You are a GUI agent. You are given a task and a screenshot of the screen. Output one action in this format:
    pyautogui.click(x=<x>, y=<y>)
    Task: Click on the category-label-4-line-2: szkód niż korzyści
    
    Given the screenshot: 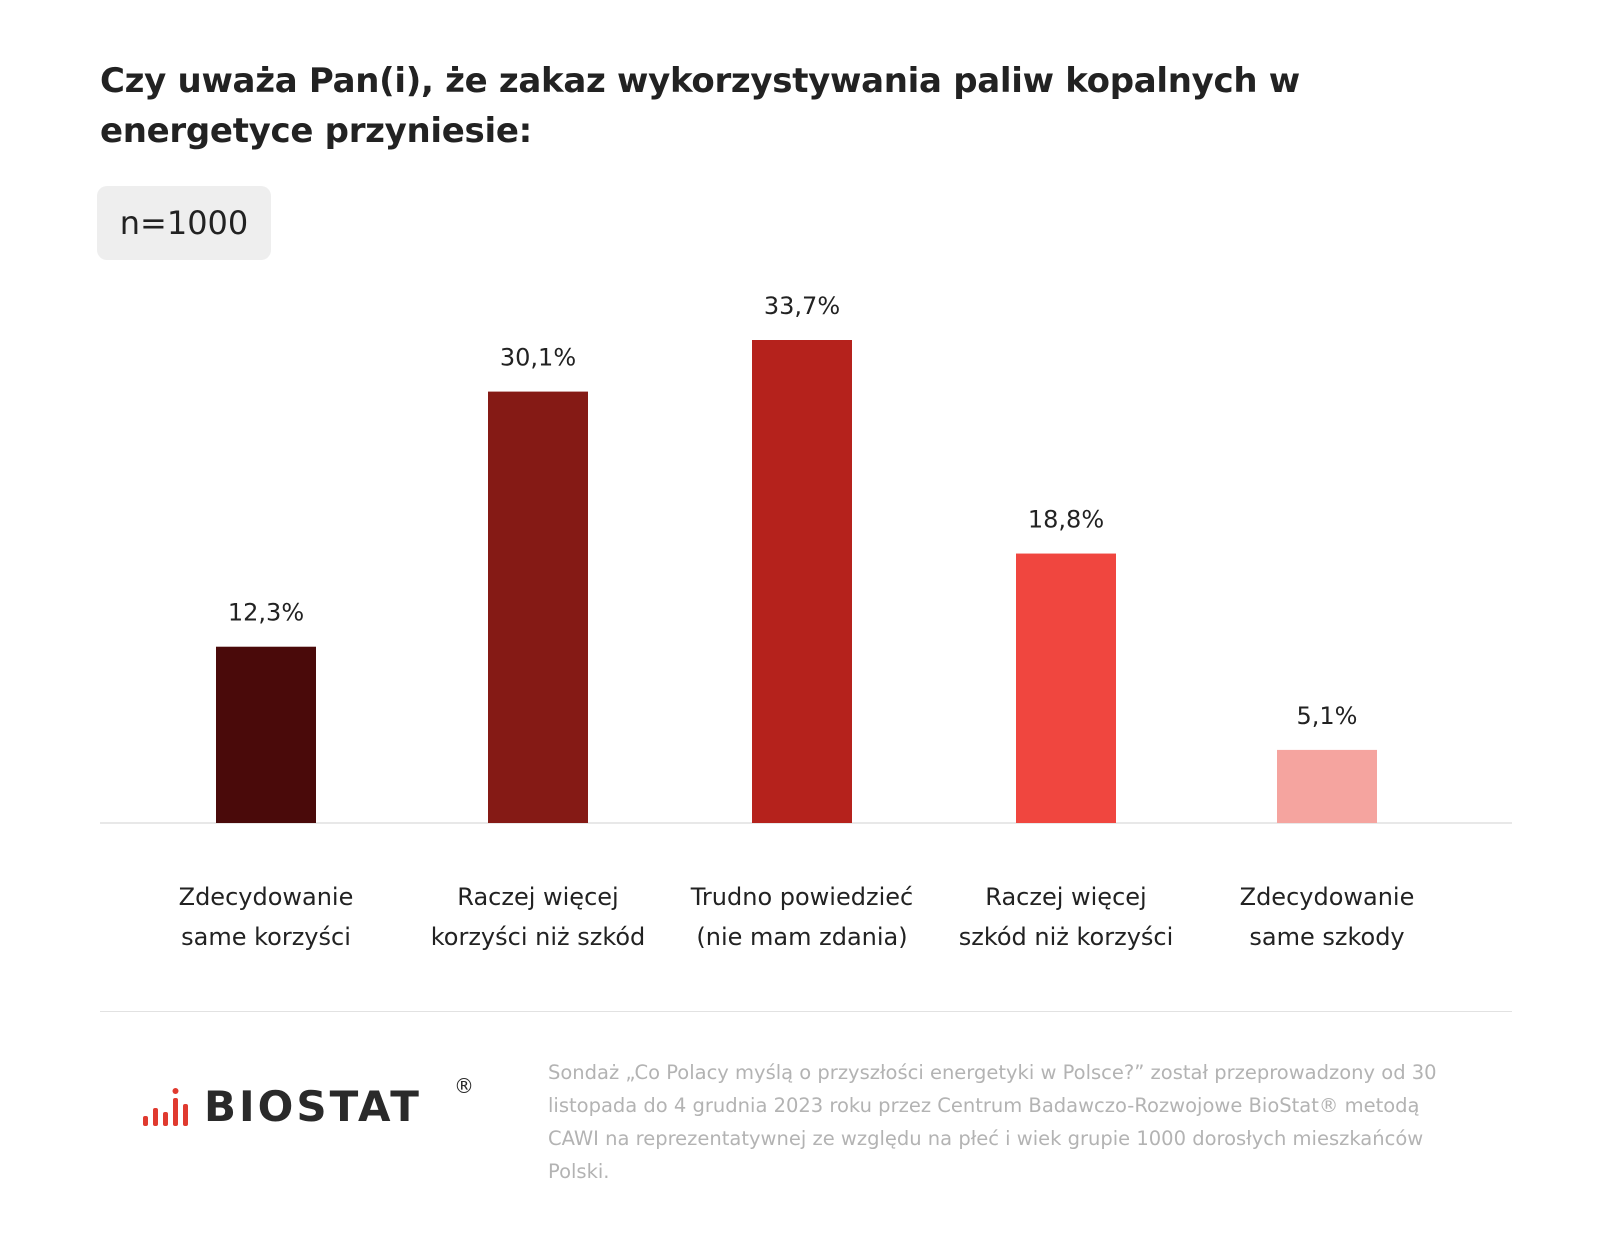 What is the action you would take?
    pyautogui.click(x=1066, y=937)
    